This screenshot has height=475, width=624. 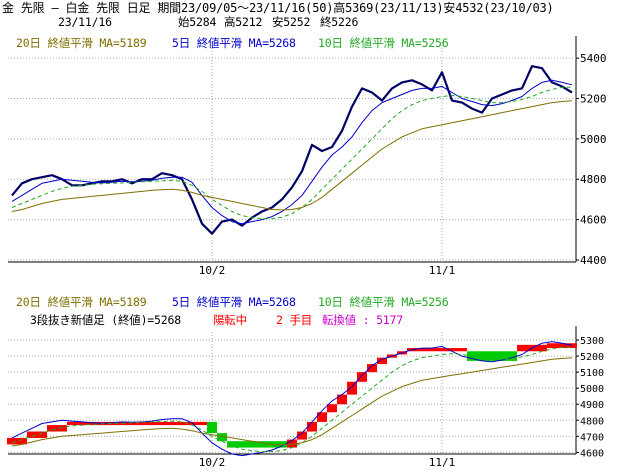 What do you see at coordinates (442, 462) in the screenshot?
I see `x-tick-label-bottom: 11/1` at bounding box center [442, 462].